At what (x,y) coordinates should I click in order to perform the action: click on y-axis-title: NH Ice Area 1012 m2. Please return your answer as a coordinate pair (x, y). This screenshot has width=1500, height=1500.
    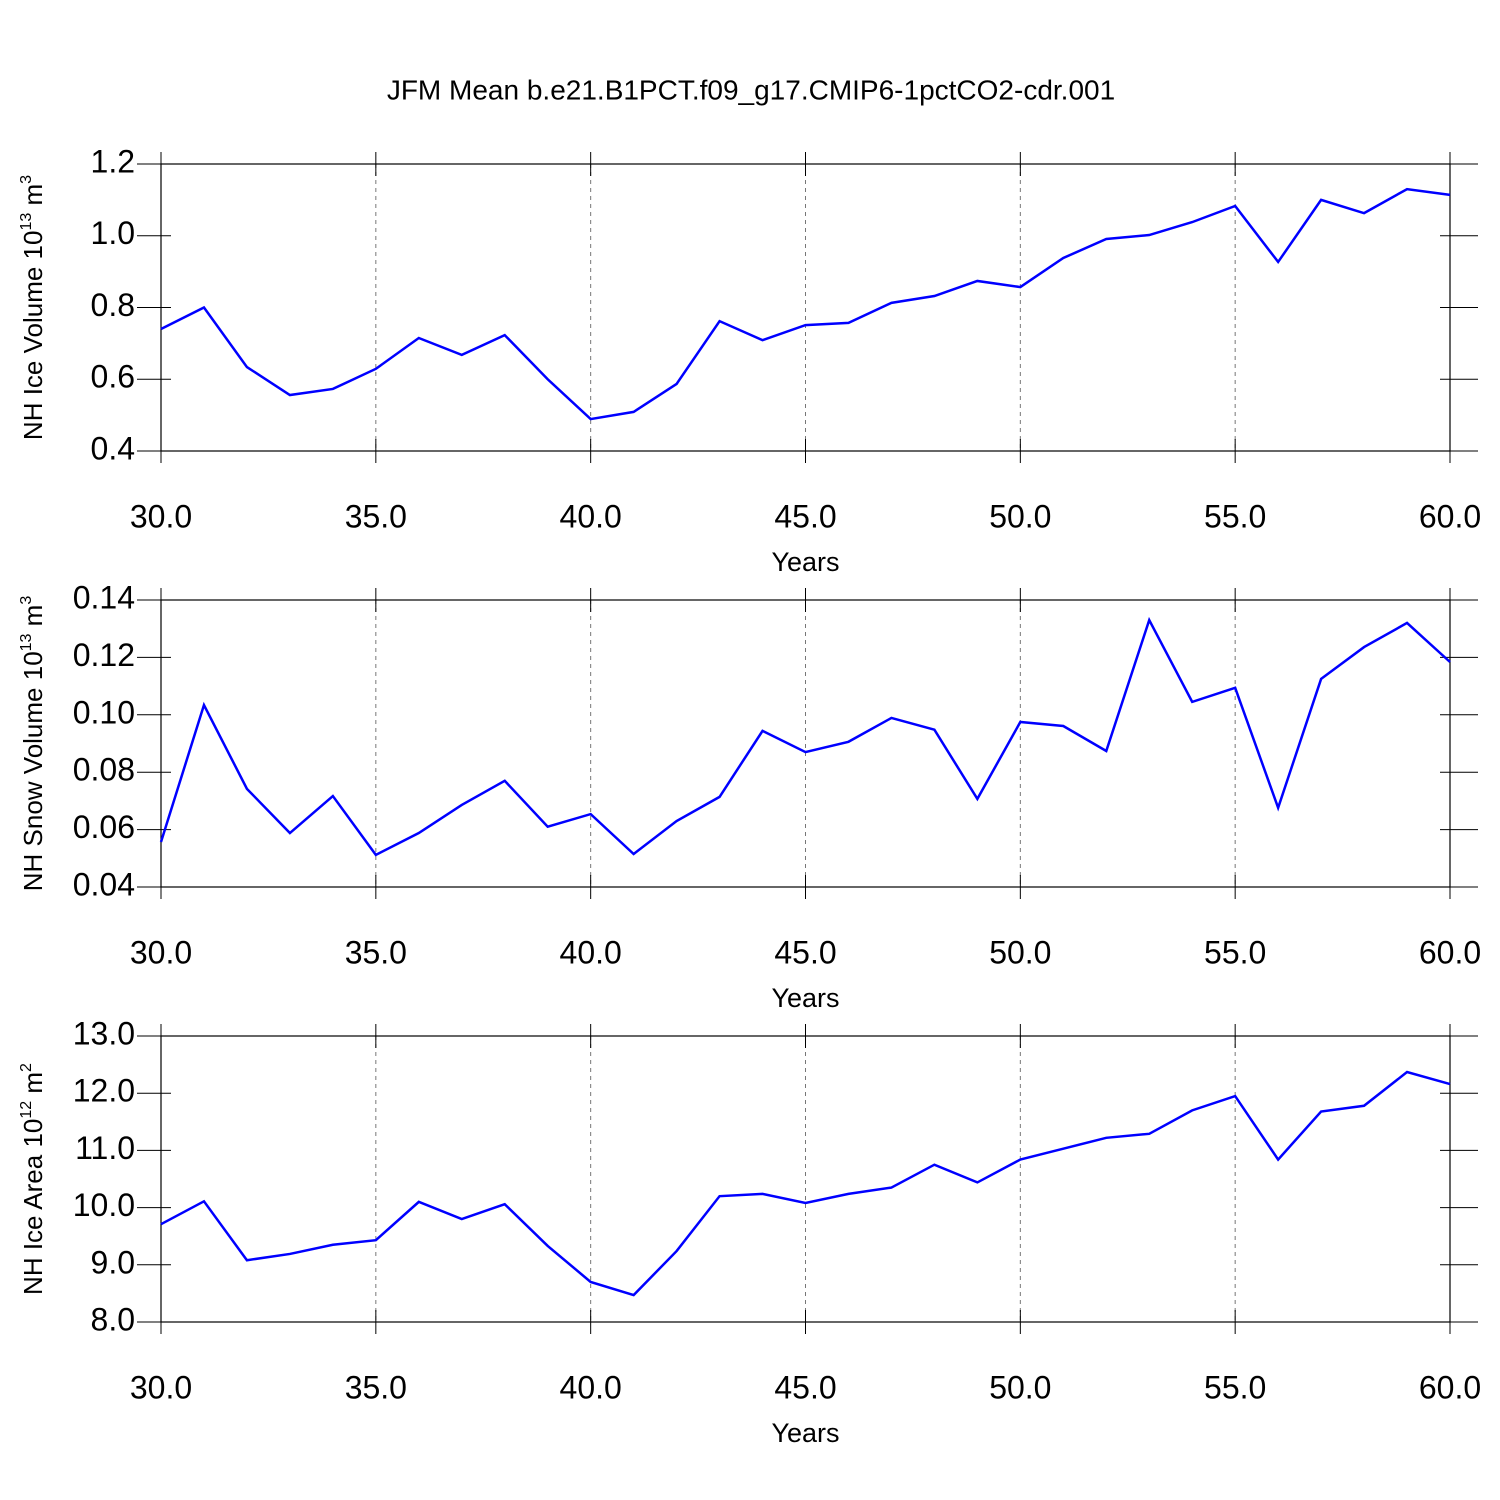
    Looking at the image, I should click on (33, 1179).